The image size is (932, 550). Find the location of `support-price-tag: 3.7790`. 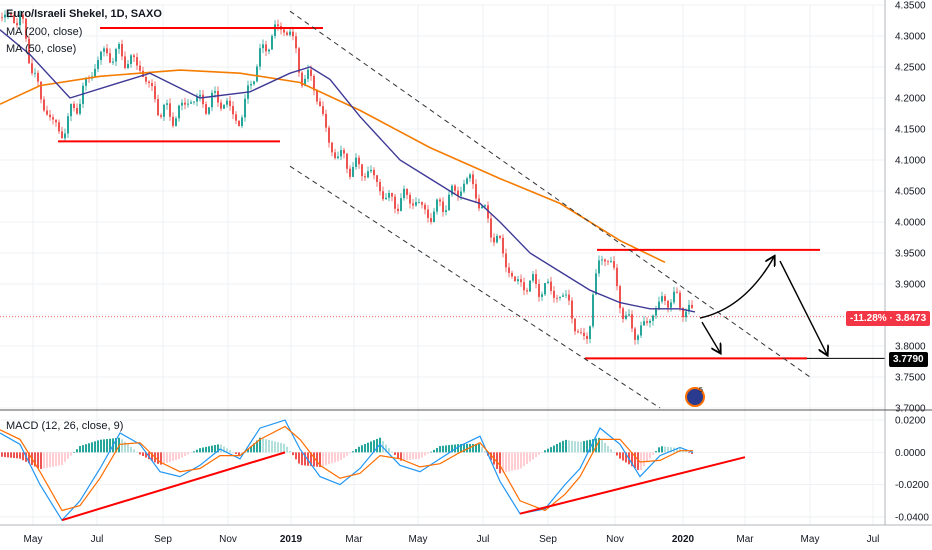

support-price-tag: 3.7790 is located at coordinates (908, 359).